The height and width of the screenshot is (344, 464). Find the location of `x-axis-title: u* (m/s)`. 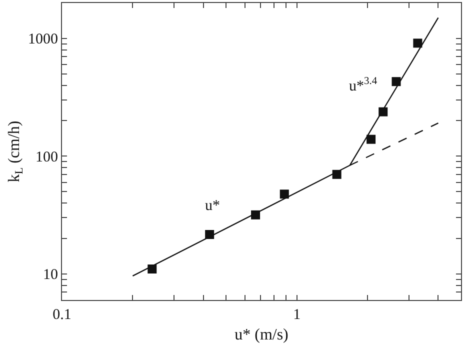

x-axis-title: u* (m/s) is located at coordinates (261, 335).